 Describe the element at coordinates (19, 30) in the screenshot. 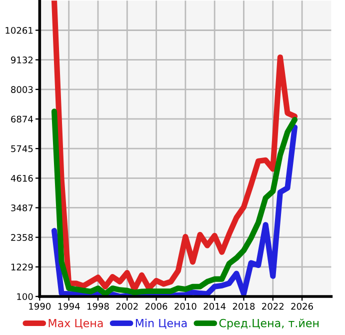

I see `y-tick-label: 10261` at that location.